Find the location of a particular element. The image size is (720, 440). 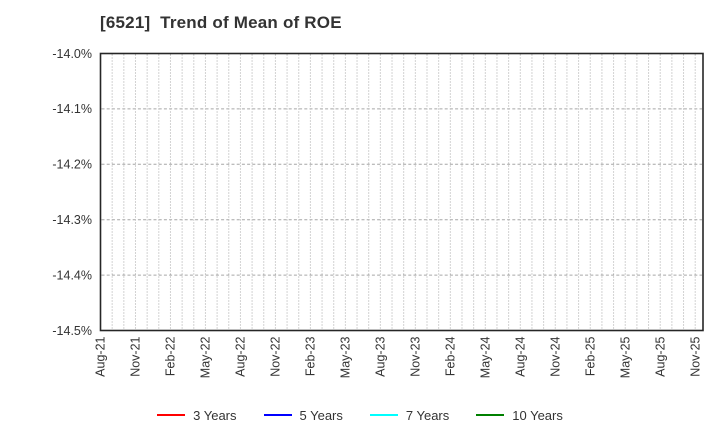

x-tick-label: Feb-23 is located at coordinates (311, 356).